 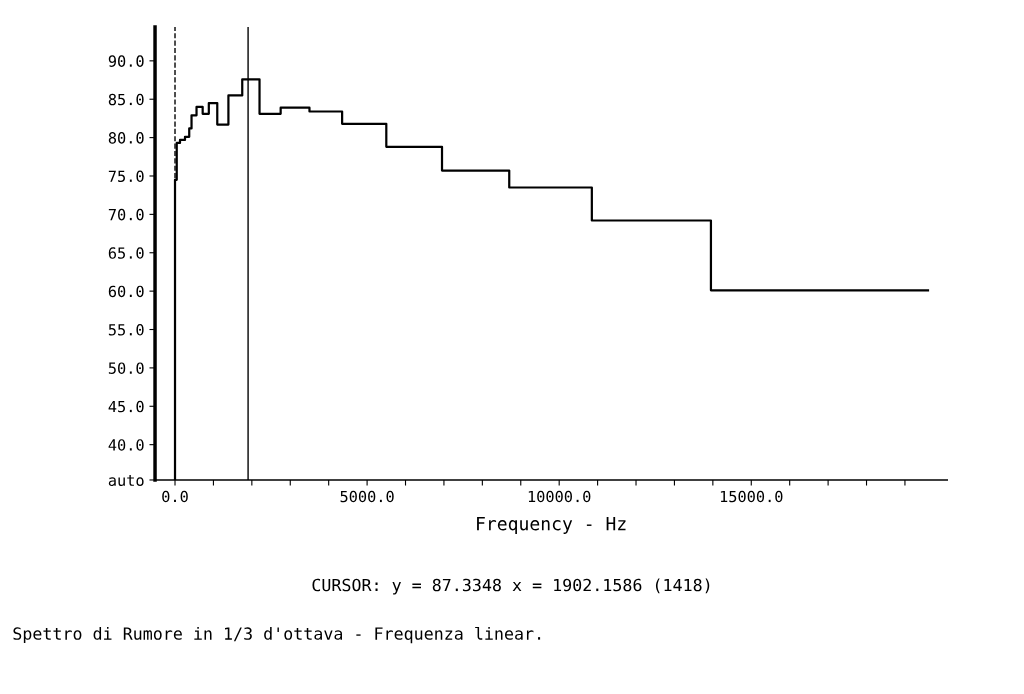 I want to click on y-tick-label: 80.0, so click(x=126, y=138).